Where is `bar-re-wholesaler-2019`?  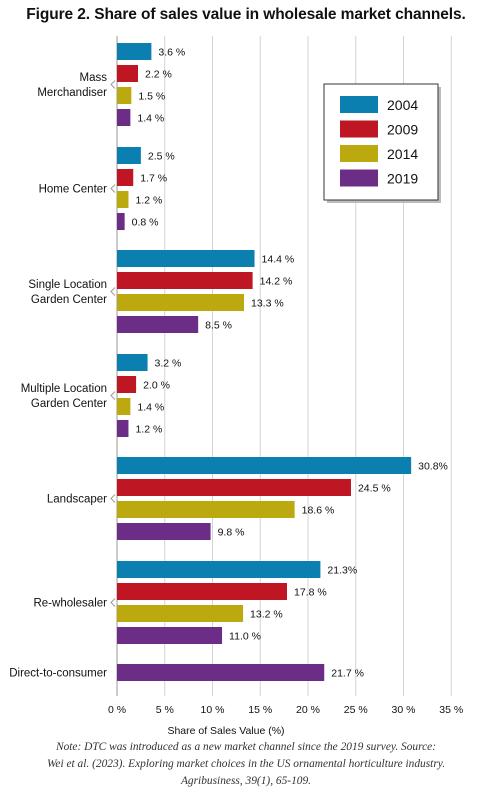 bar-re-wholesaler-2019 is located at coordinates (170, 635).